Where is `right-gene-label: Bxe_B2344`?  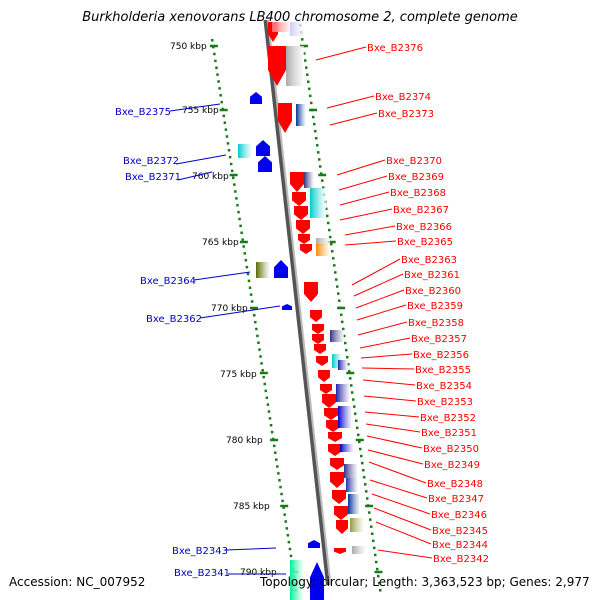
right-gene-label: Bxe_B2344 is located at coordinates (460, 545).